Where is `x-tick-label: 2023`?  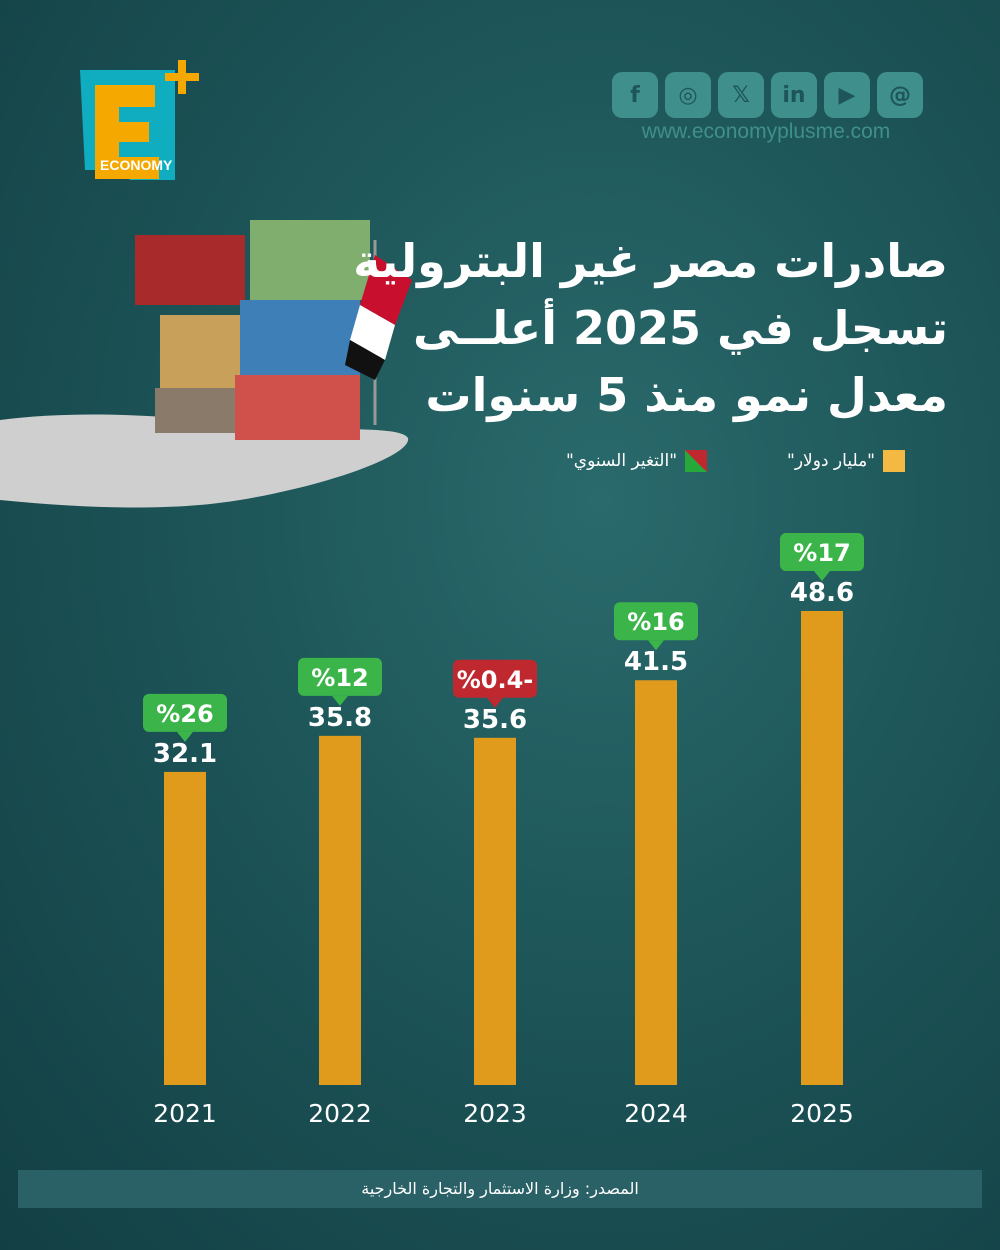
x-tick-label: 2023 is located at coordinates (495, 1113).